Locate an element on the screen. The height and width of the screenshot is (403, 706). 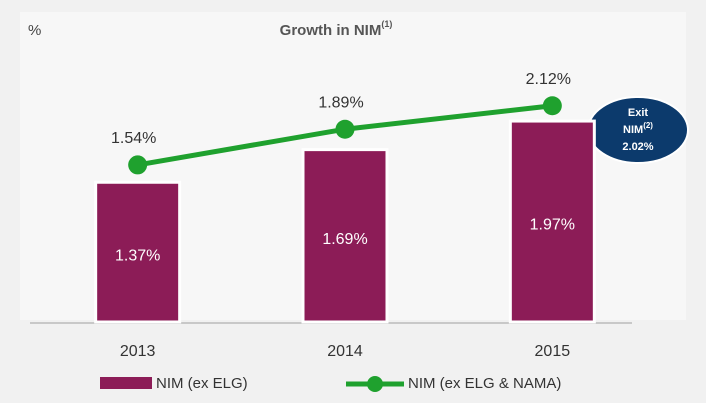
legend-swatch is located at coordinates (126, 383).